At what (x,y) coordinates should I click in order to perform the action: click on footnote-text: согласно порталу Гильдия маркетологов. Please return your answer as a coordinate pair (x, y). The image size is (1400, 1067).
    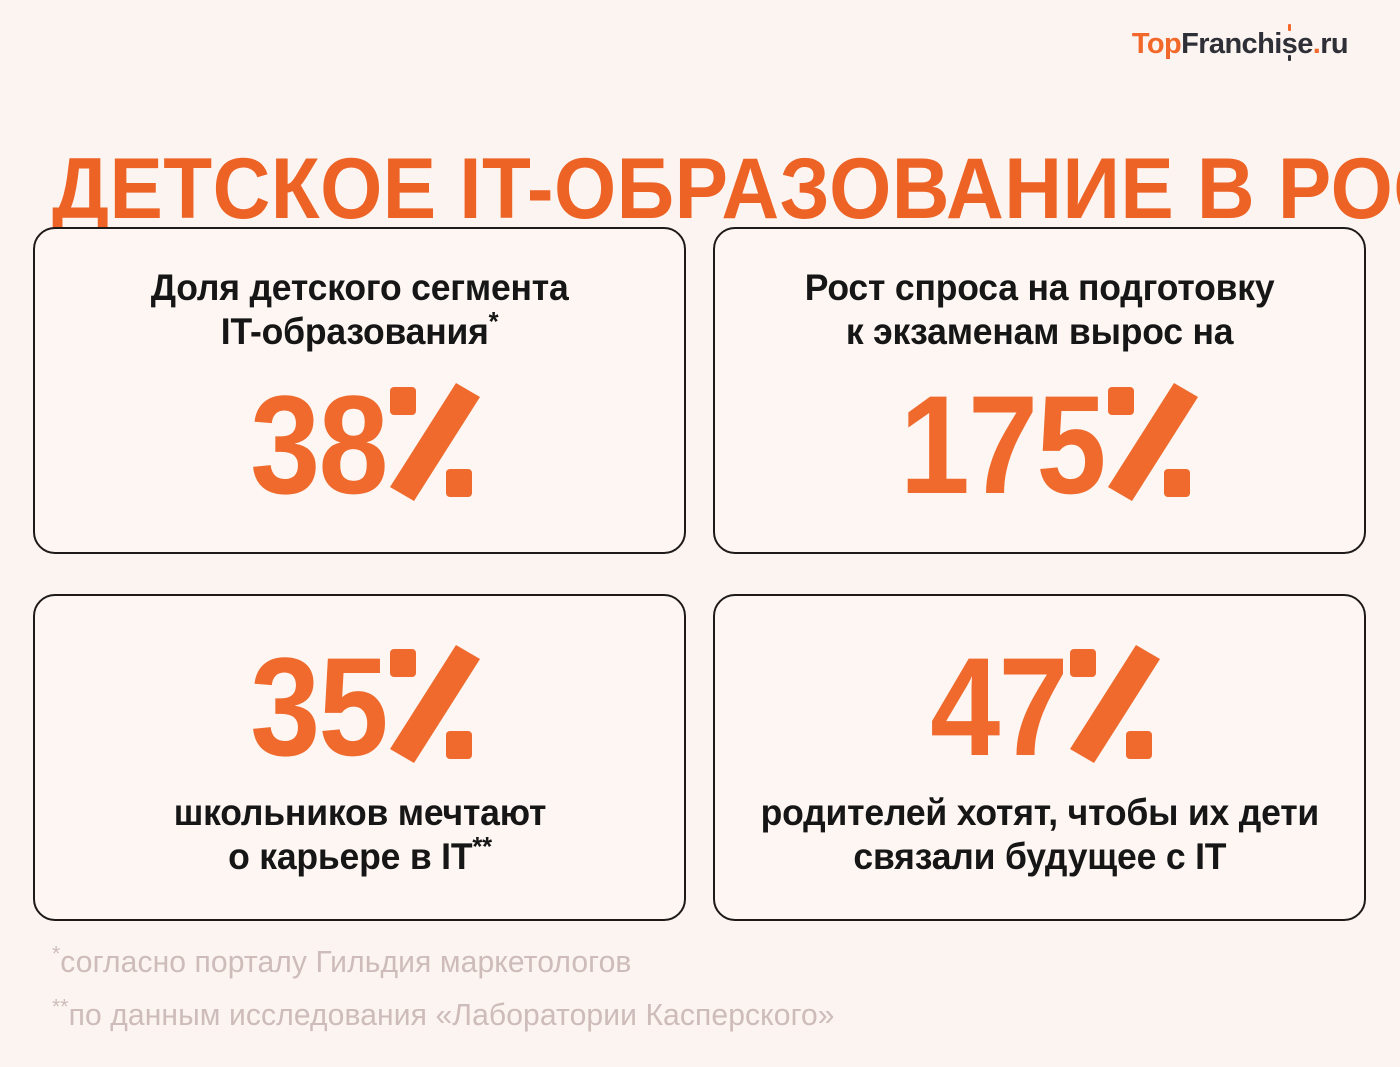
    Looking at the image, I should click on (346, 961).